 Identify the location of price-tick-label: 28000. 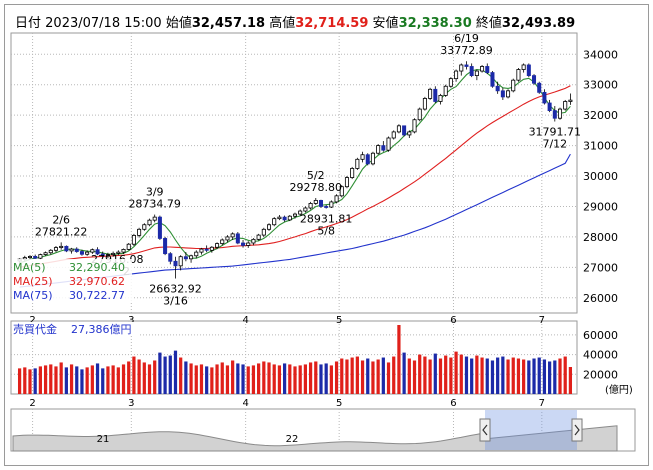
(600, 237).